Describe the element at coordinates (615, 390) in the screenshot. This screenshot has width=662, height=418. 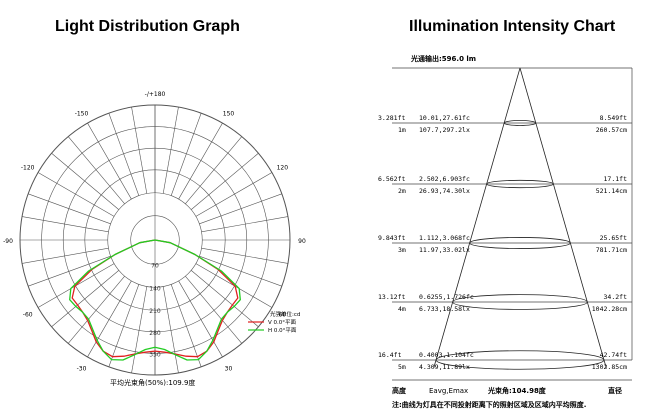
I see `diameter-label: 直径` at that location.